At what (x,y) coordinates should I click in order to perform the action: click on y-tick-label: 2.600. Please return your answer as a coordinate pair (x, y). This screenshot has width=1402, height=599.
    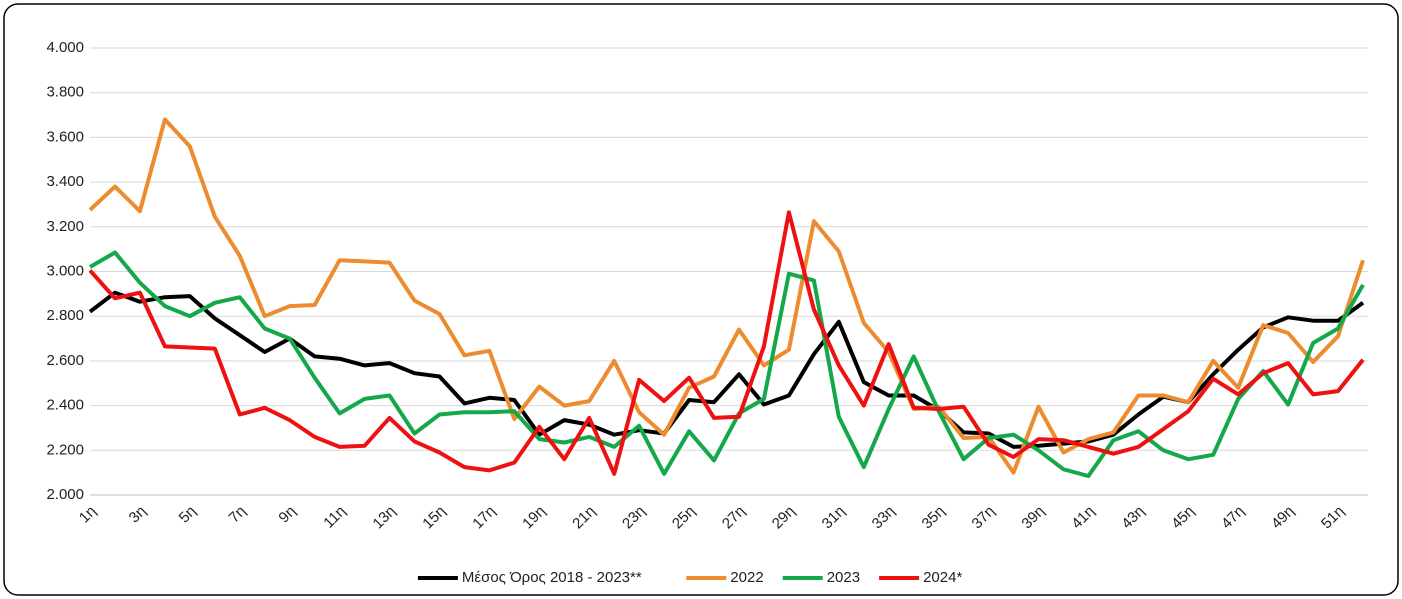
    Looking at the image, I should click on (65, 360).